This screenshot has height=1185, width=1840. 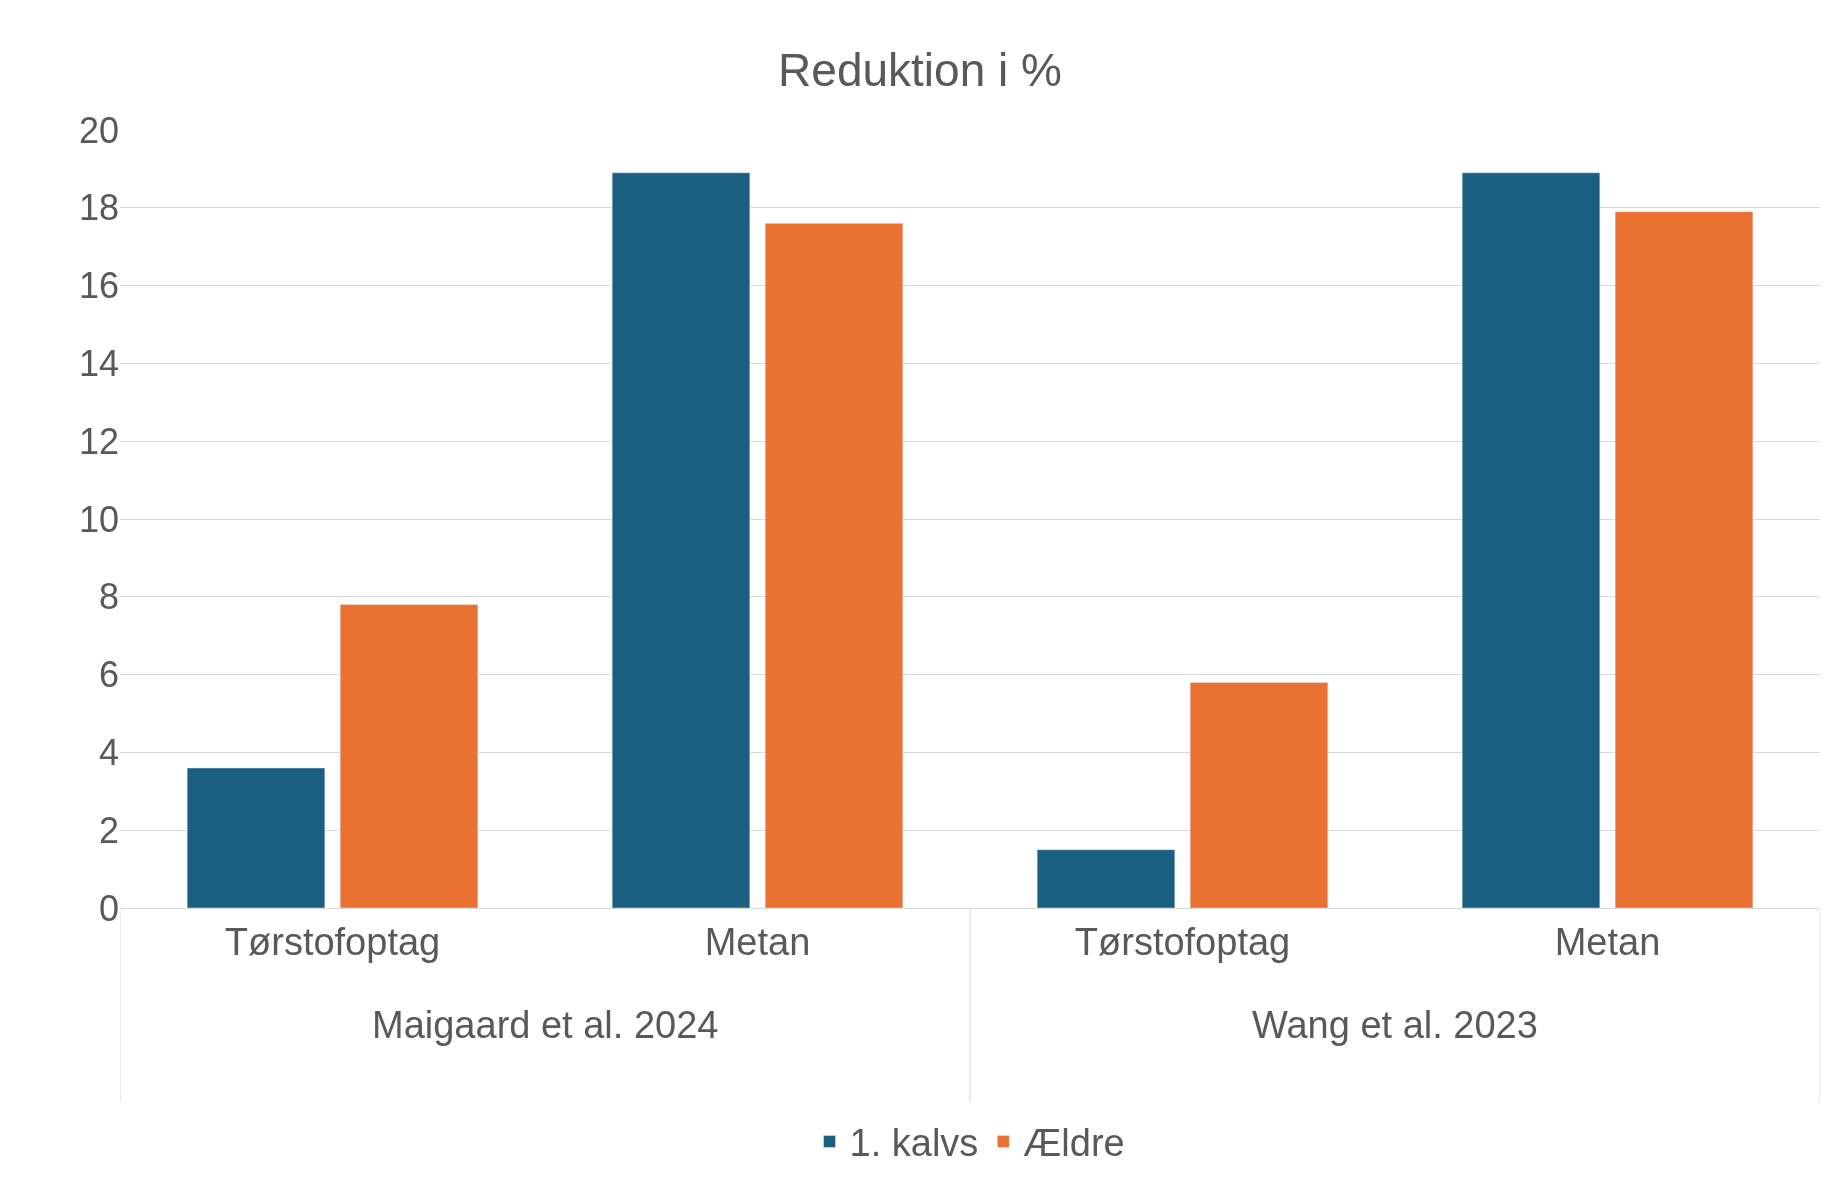 I want to click on y-tick-label: 20, so click(x=98, y=130).